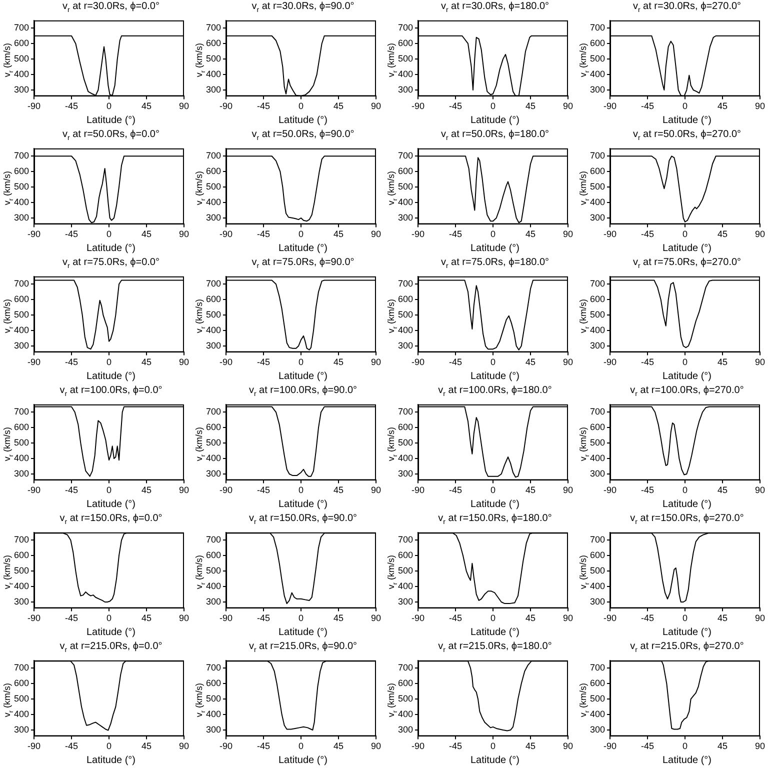  I want to click on chart-title: v$_{r}$ at r=150.0Rs, ϕ=270.0°, so click(687, 519).